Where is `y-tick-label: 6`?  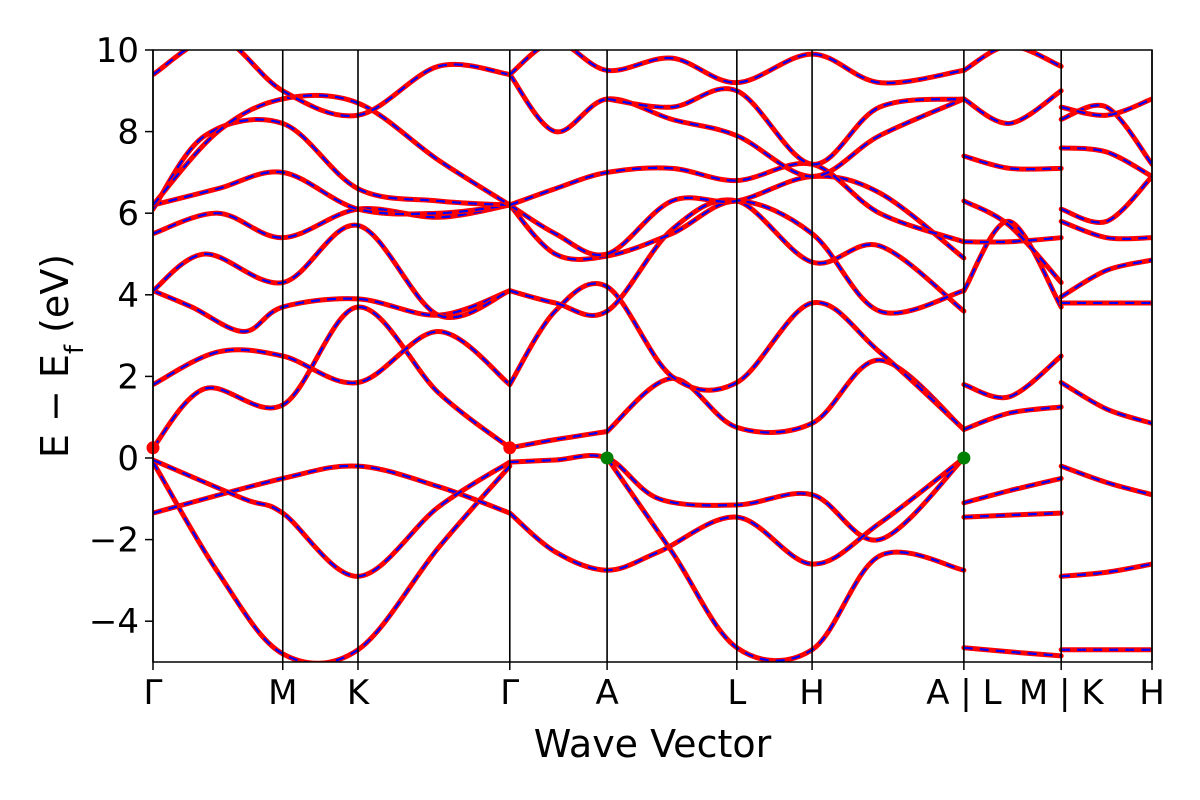 y-tick-label: 6 is located at coordinates (128, 214).